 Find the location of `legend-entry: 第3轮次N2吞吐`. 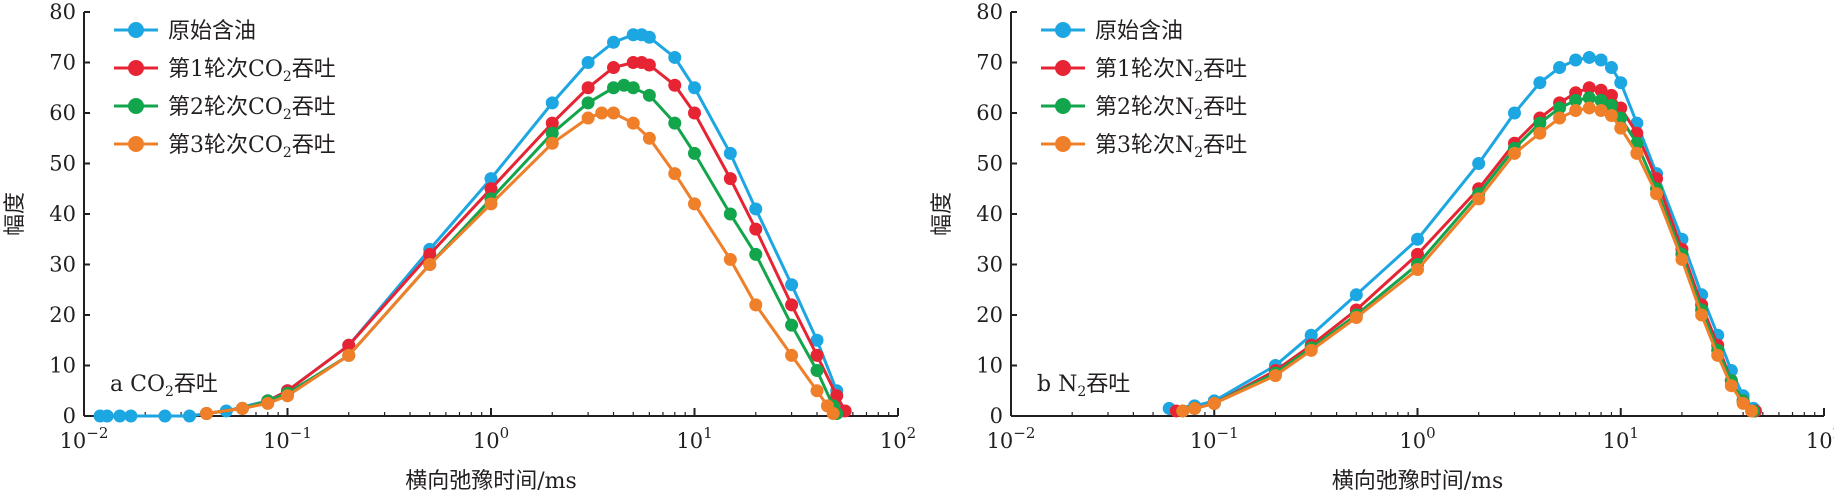

legend-entry: 第3轮次N2吞吐 is located at coordinates (1171, 147).